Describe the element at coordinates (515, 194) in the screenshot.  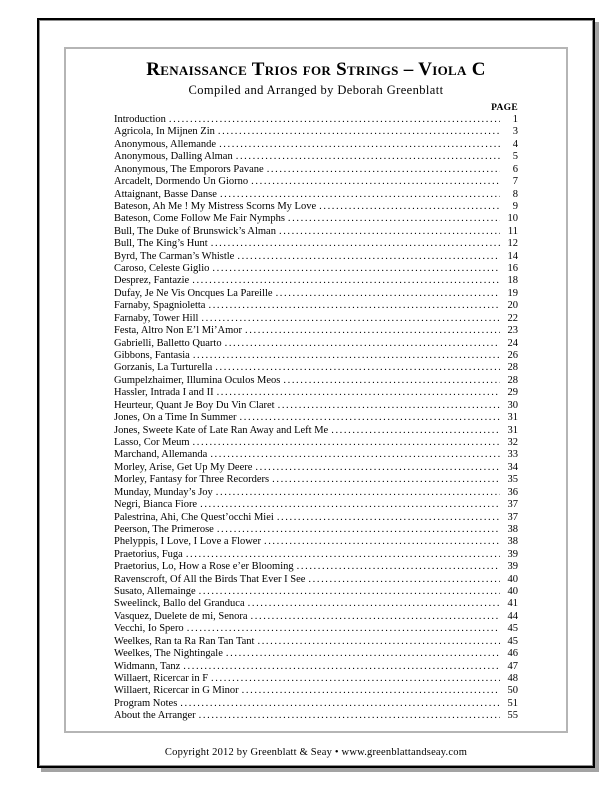
I see `toc-entry-page-number: 8` at that location.